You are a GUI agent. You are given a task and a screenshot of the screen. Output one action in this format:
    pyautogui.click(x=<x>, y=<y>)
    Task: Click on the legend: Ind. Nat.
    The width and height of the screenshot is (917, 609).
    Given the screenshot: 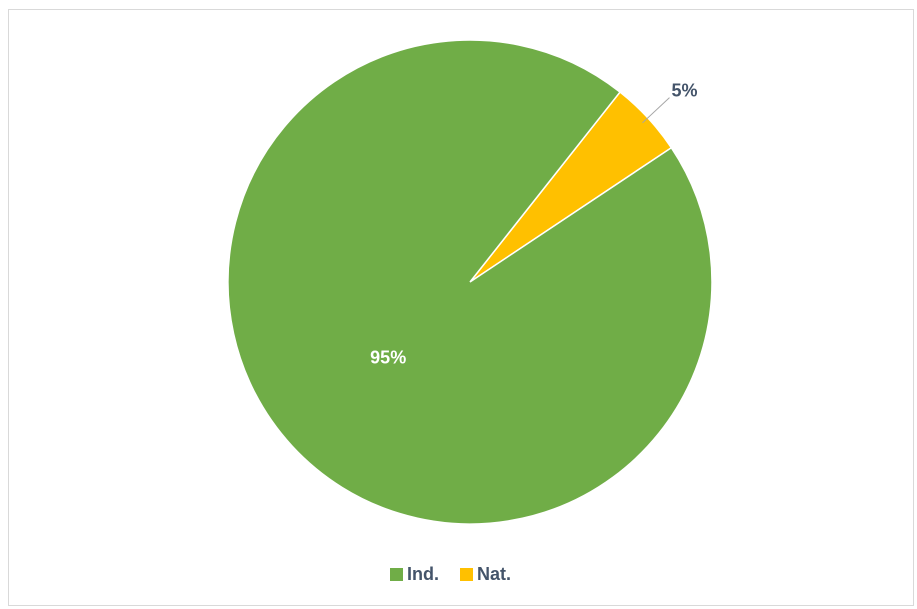 What is the action you would take?
    pyautogui.click(x=450, y=574)
    